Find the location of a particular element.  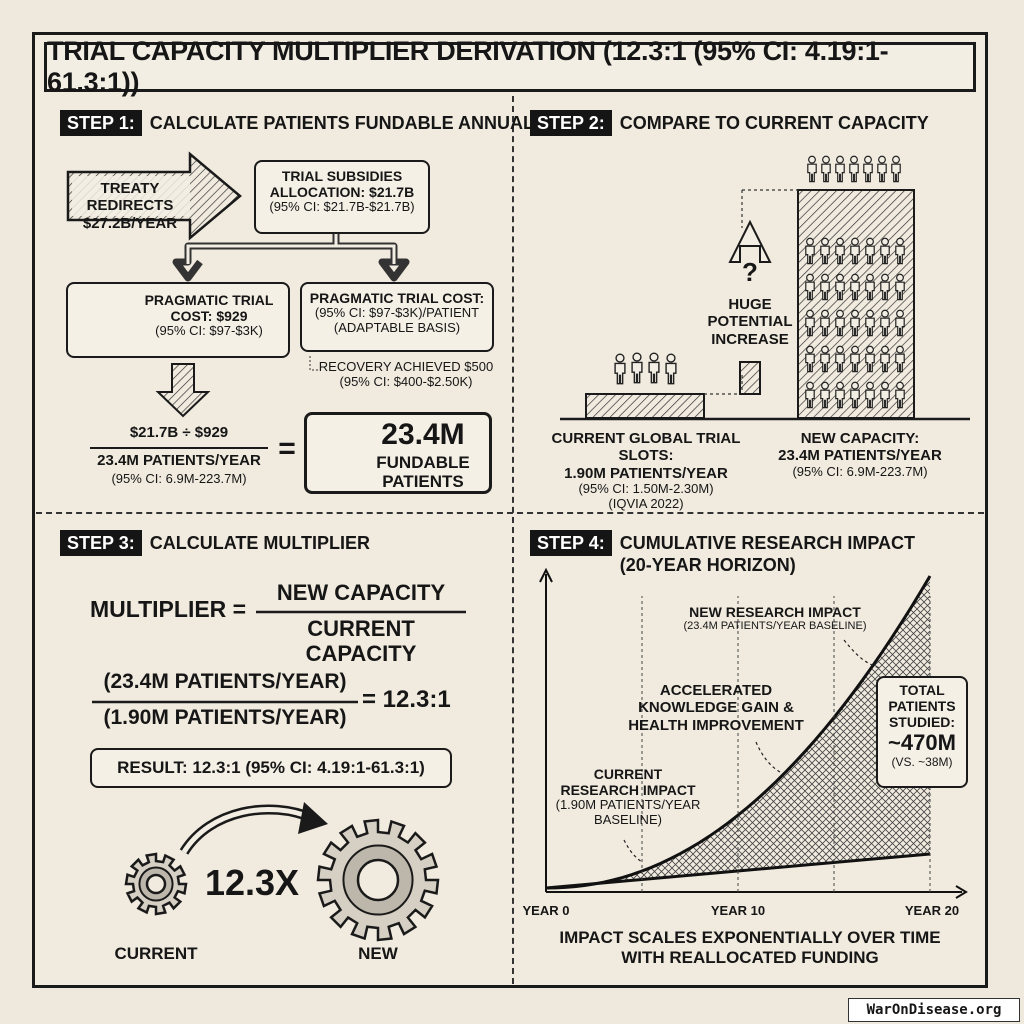

result-text: RESULT: 12.3:1 (95% CI: 4.19:1-61.3:1) is located at coordinates (271, 767).